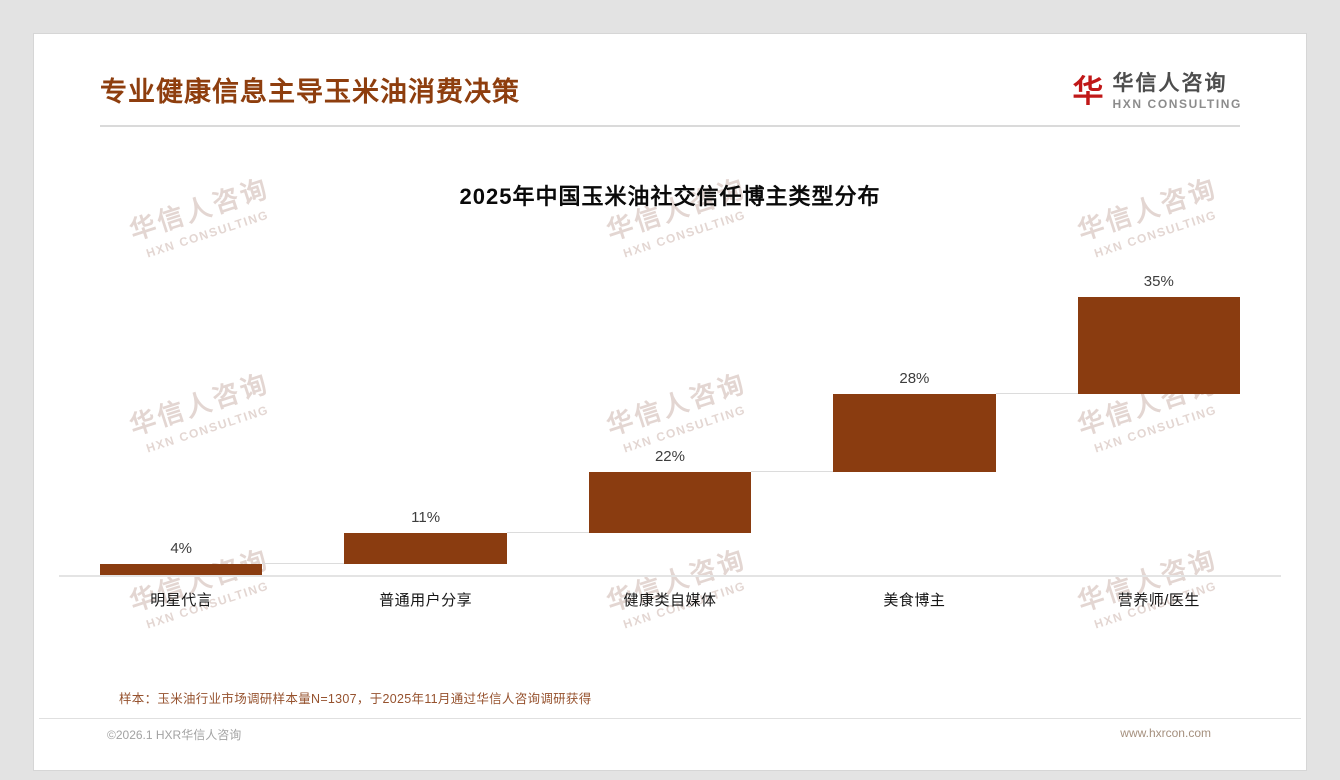 The image size is (1340, 780). What do you see at coordinates (659, 734) in the screenshot?
I see `footer: ©2026.1 HXR华信人咨询 www.hxrcon.com` at bounding box center [659, 734].